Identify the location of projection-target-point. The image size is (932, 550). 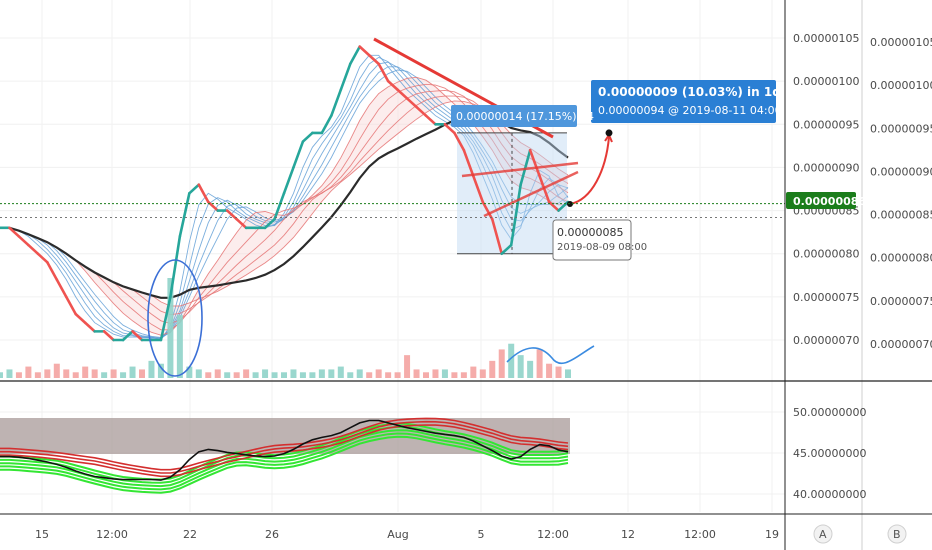
(609, 133).